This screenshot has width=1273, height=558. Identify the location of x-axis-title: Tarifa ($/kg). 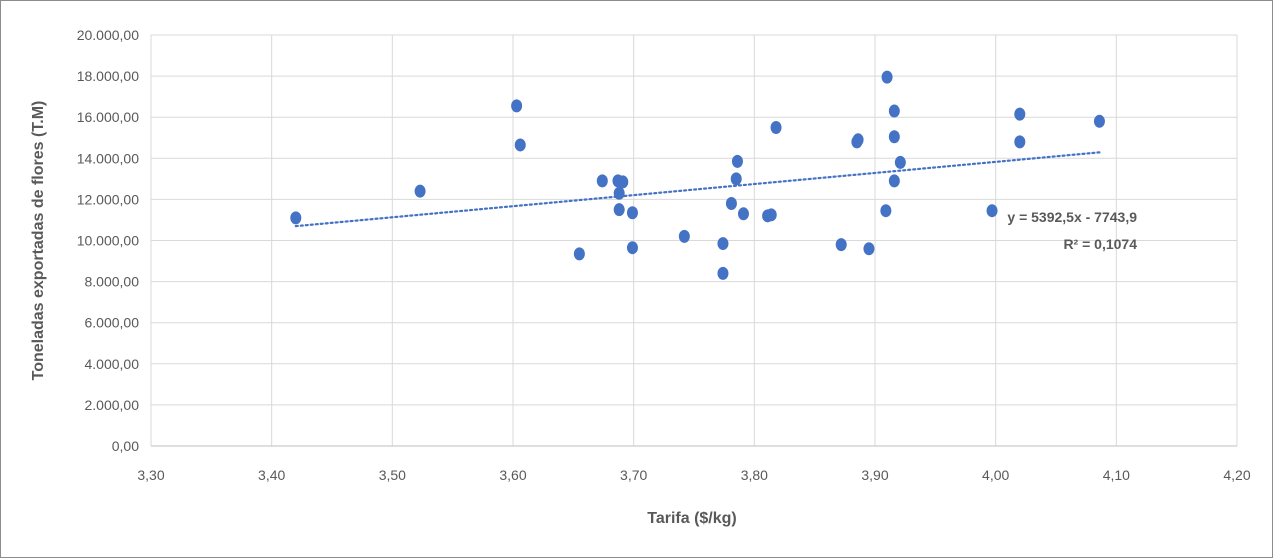
(692, 518).